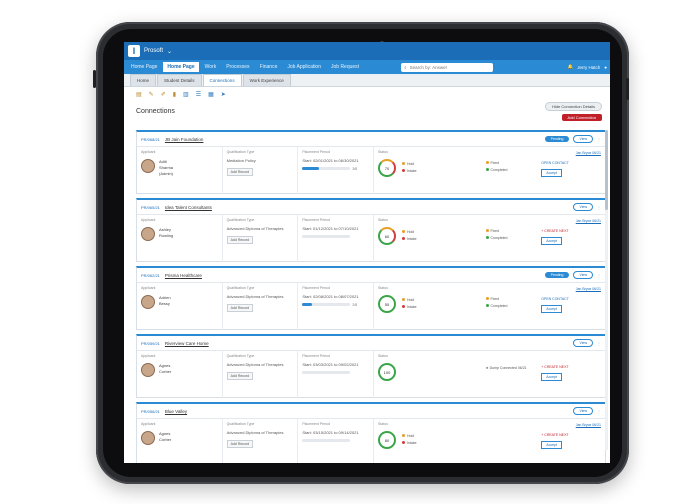 This screenshot has height=504, width=700. Describe the element at coordinates (222, 80) in the screenshot. I see `tab-connections: Connections` at that location.